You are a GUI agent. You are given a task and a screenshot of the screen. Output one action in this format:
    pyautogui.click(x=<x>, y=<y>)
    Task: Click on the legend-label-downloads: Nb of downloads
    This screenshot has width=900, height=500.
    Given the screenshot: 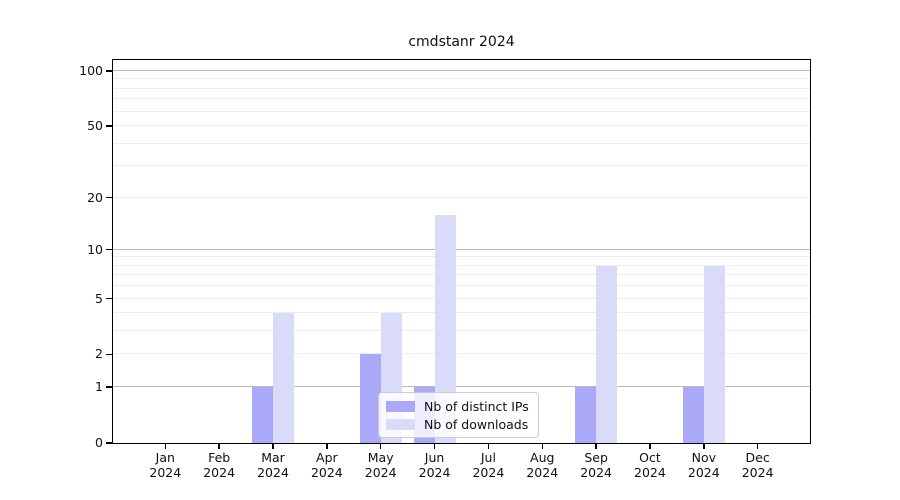 What is the action you would take?
    pyautogui.click(x=476, y=424)
    